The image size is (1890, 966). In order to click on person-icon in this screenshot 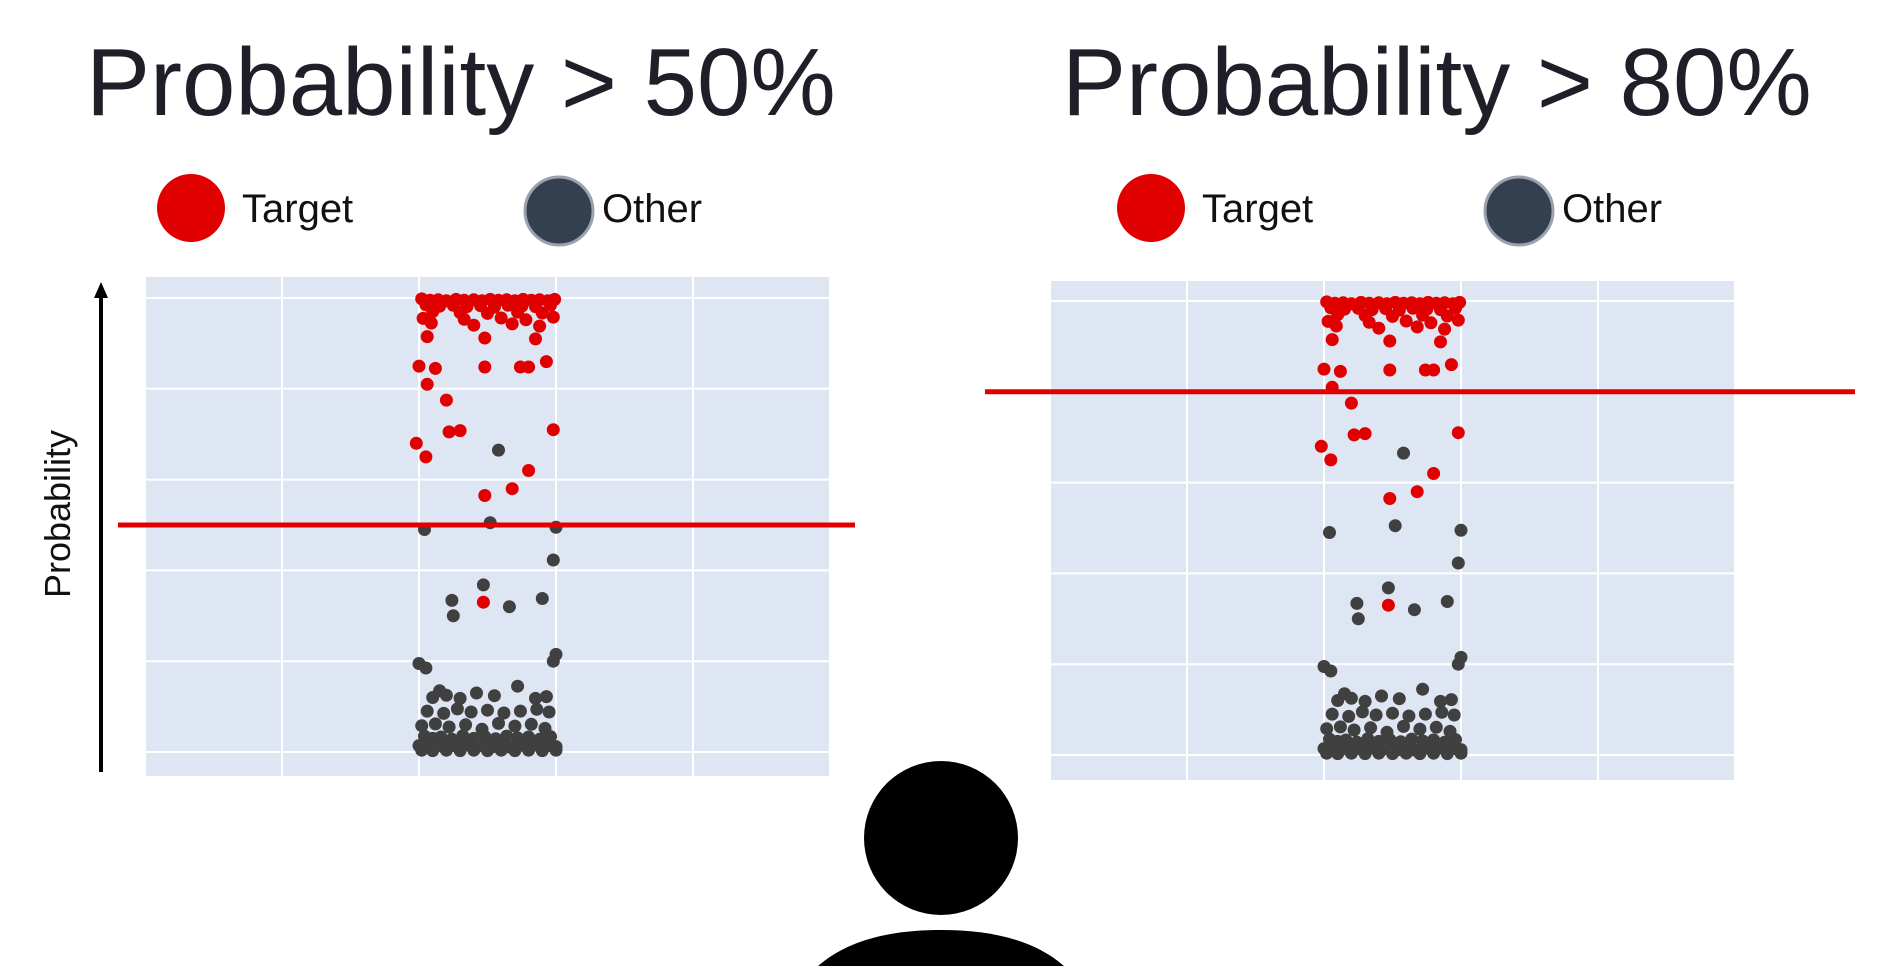, I will do `click(941, 863)`.